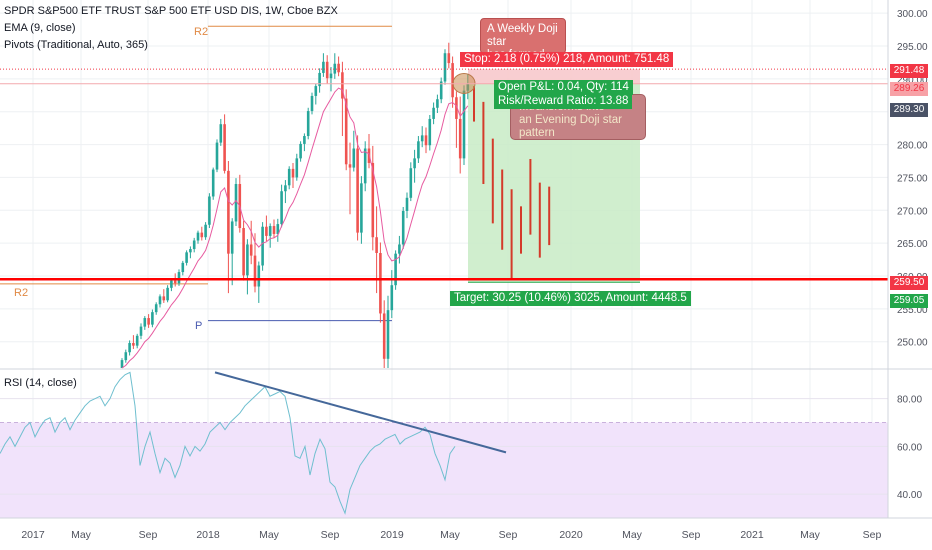 The width and height of the screenshot is (932, 550). What do you see at coordinates (909, 89) in the screenshot?
I see `price-tag-entry: 289.26` at bounding box center [909, 89].